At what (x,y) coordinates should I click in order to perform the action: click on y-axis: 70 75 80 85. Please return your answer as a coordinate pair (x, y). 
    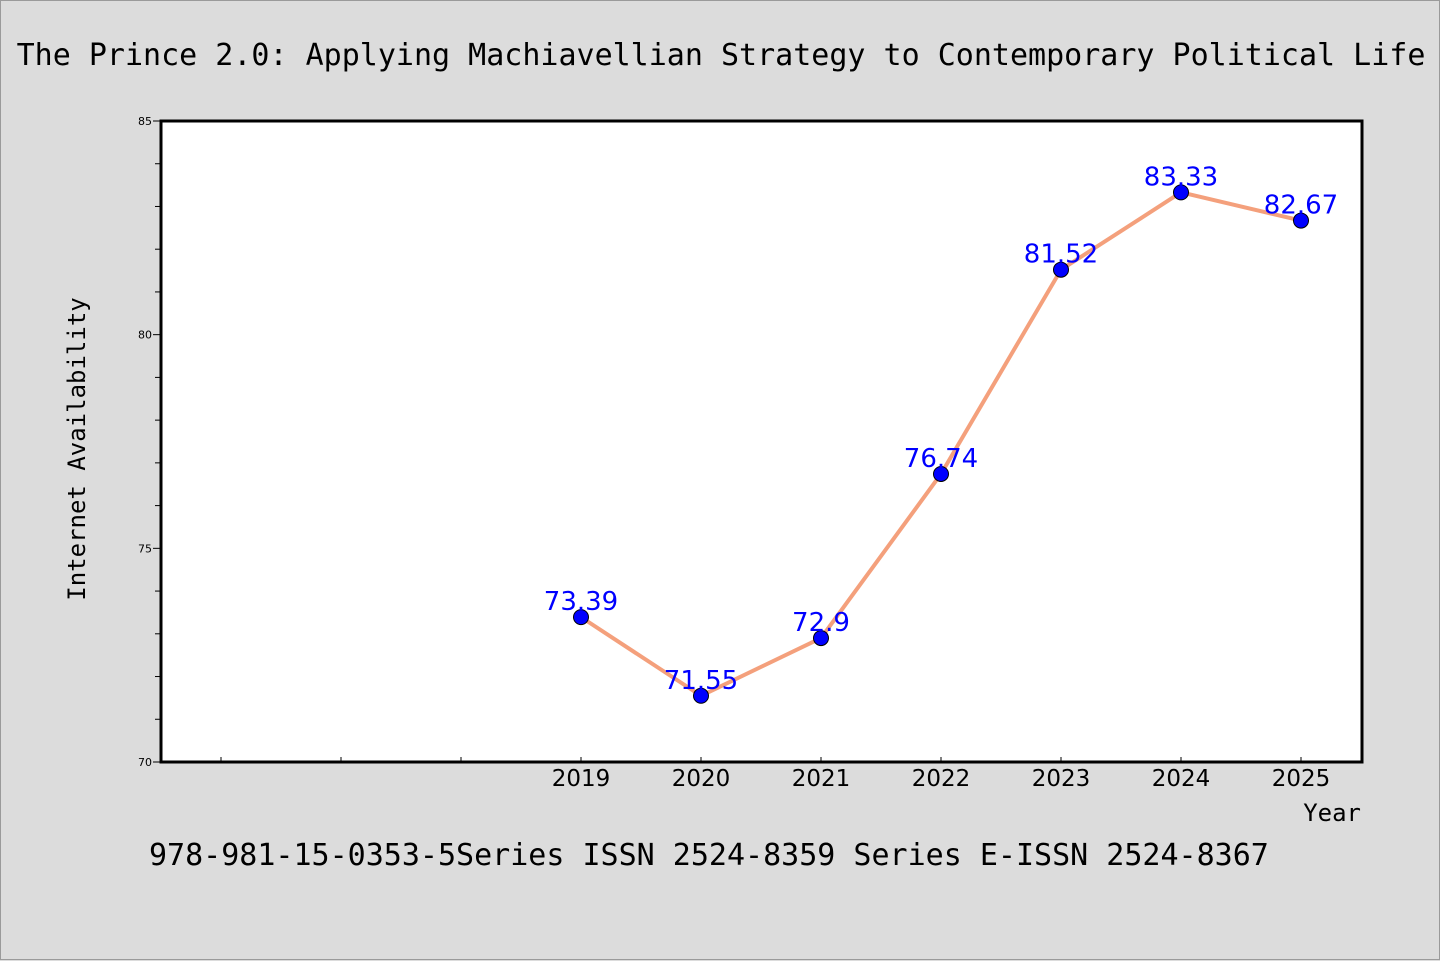
    Looking at the image, I should click on (149, 442).